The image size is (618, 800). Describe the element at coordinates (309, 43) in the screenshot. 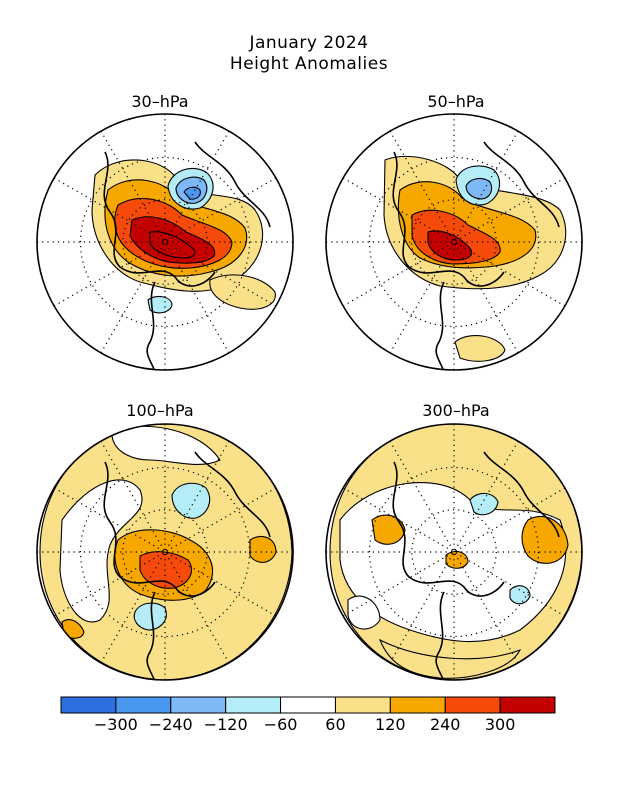

I see `chart-title-line1: January 2024` at that location.